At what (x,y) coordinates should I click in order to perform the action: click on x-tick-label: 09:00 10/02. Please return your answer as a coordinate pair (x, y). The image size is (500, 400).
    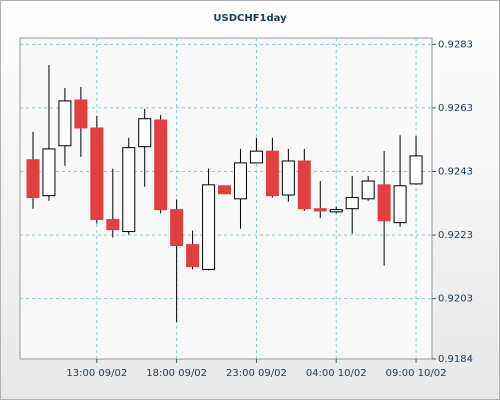
    Looking at the image, I should click on (416, 373).